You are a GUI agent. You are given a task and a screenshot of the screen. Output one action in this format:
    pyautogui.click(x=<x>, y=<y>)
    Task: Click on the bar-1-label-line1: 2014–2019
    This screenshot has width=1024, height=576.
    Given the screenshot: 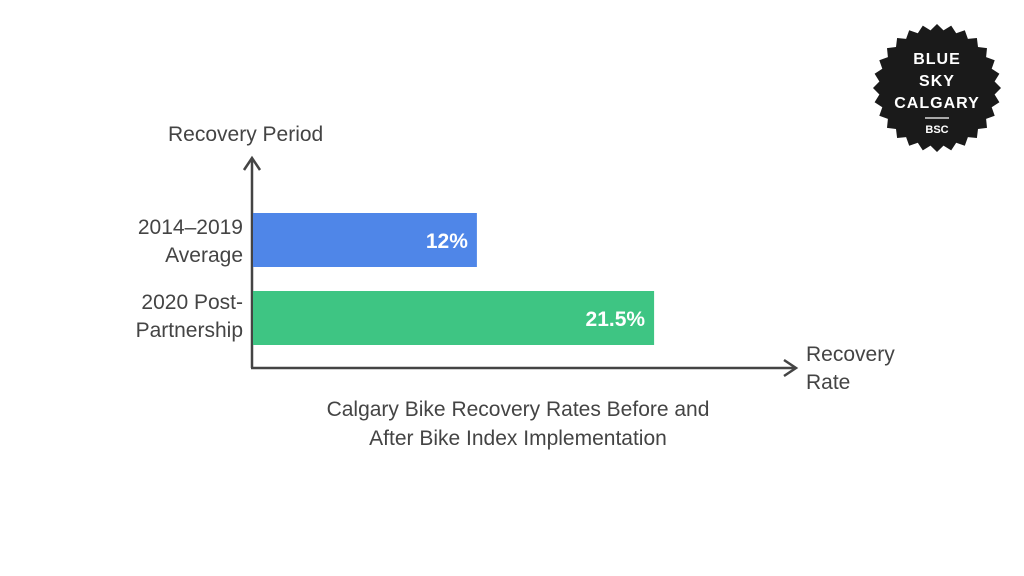 What is the action you would take?
    pyautogui.click(x=190, y=227)
    